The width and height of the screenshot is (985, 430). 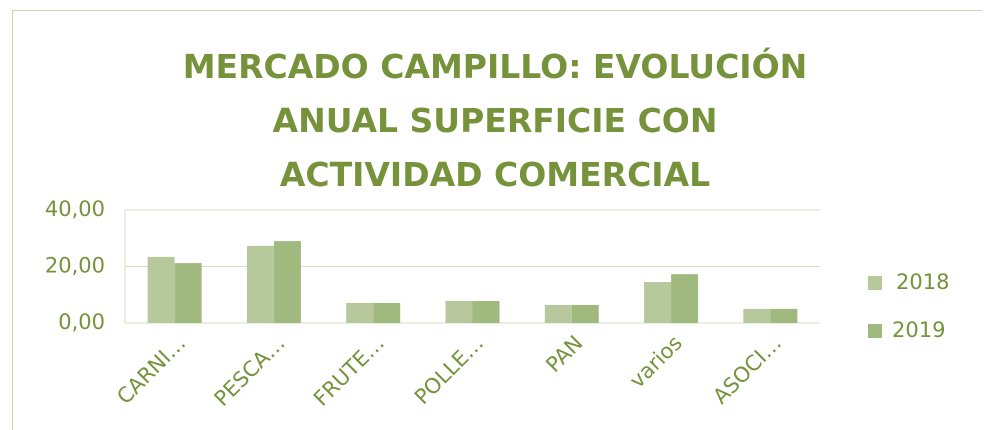 What do you see at coordinates (656, 362) in the screenshot?
I see `x-tick-label: varios` at bounding box center [656, 362].